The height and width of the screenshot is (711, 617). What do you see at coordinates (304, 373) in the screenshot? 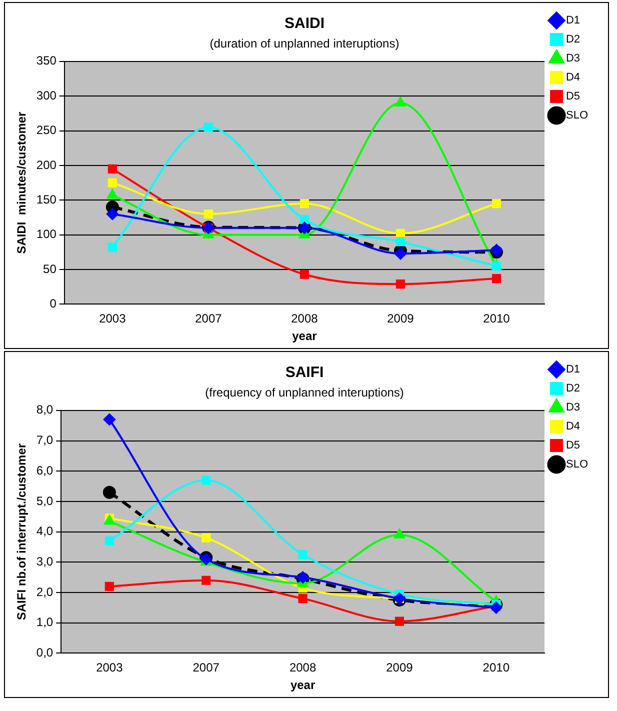
I see `chart-title: SAIFI` at bounding box center [304, 373].